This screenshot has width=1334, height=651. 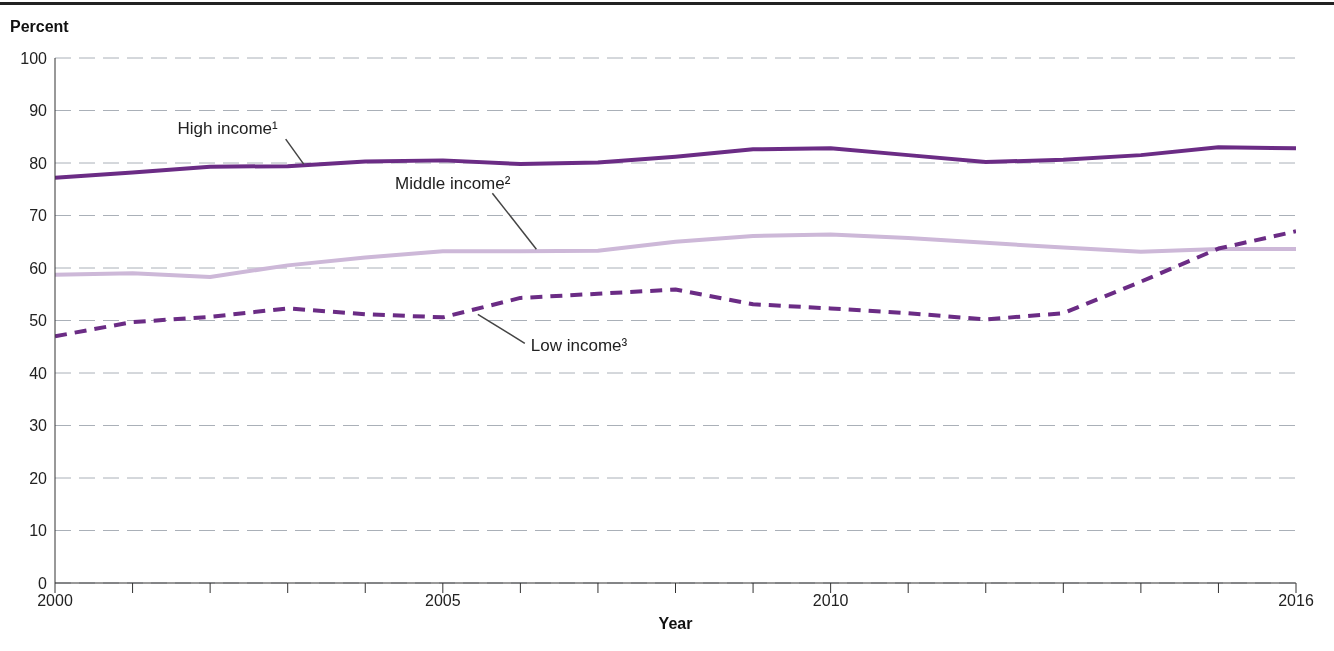 What do you see at coordinates (38, 531) in the screenshot?
I see `y-tick-label: 10` at bounding box center [38, 531].